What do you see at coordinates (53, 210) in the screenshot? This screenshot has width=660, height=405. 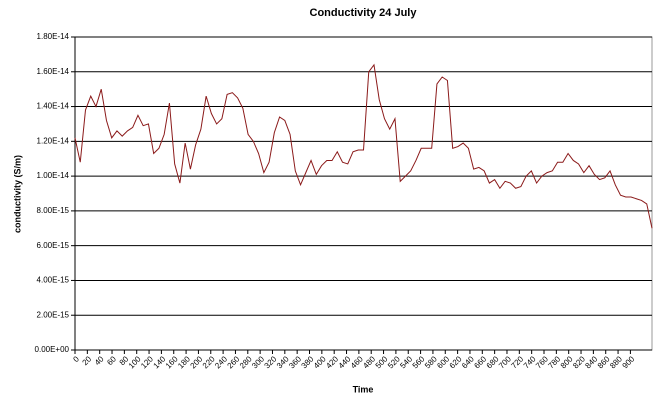 I see `y-tick-label: 8.00E-15` at bounding box center [53, 210].